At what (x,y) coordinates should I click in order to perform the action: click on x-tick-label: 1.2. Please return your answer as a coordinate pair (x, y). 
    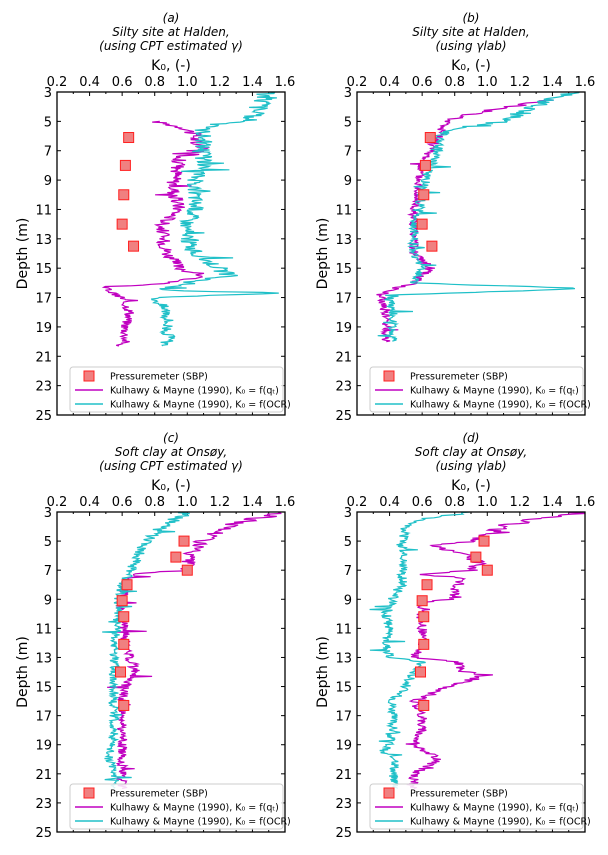
    Looking at the image, I should click on (220, 502).